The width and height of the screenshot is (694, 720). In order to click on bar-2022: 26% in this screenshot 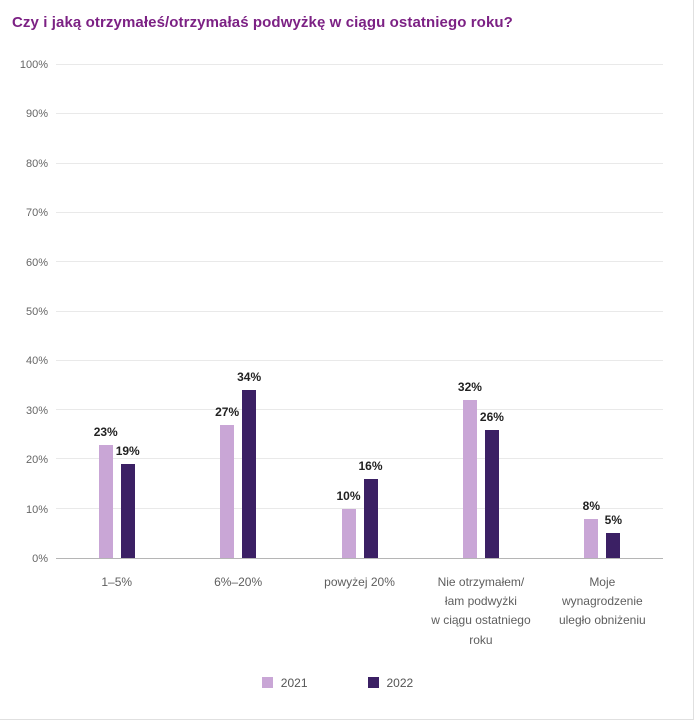, I will do `click(492, 484)`.